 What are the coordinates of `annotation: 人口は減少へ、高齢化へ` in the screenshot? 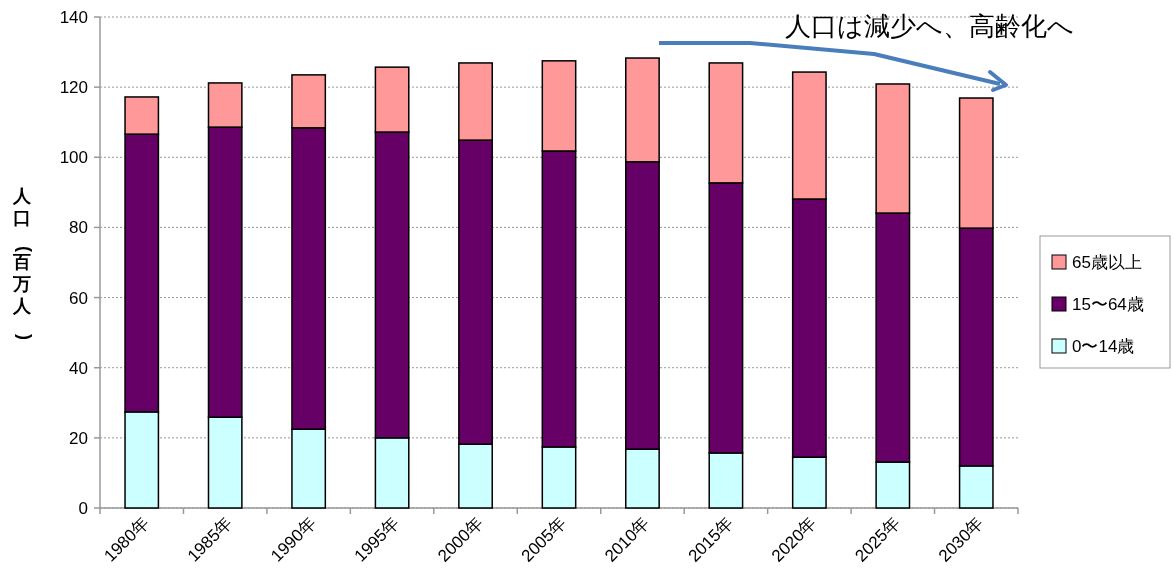 It's located at (929, 26).